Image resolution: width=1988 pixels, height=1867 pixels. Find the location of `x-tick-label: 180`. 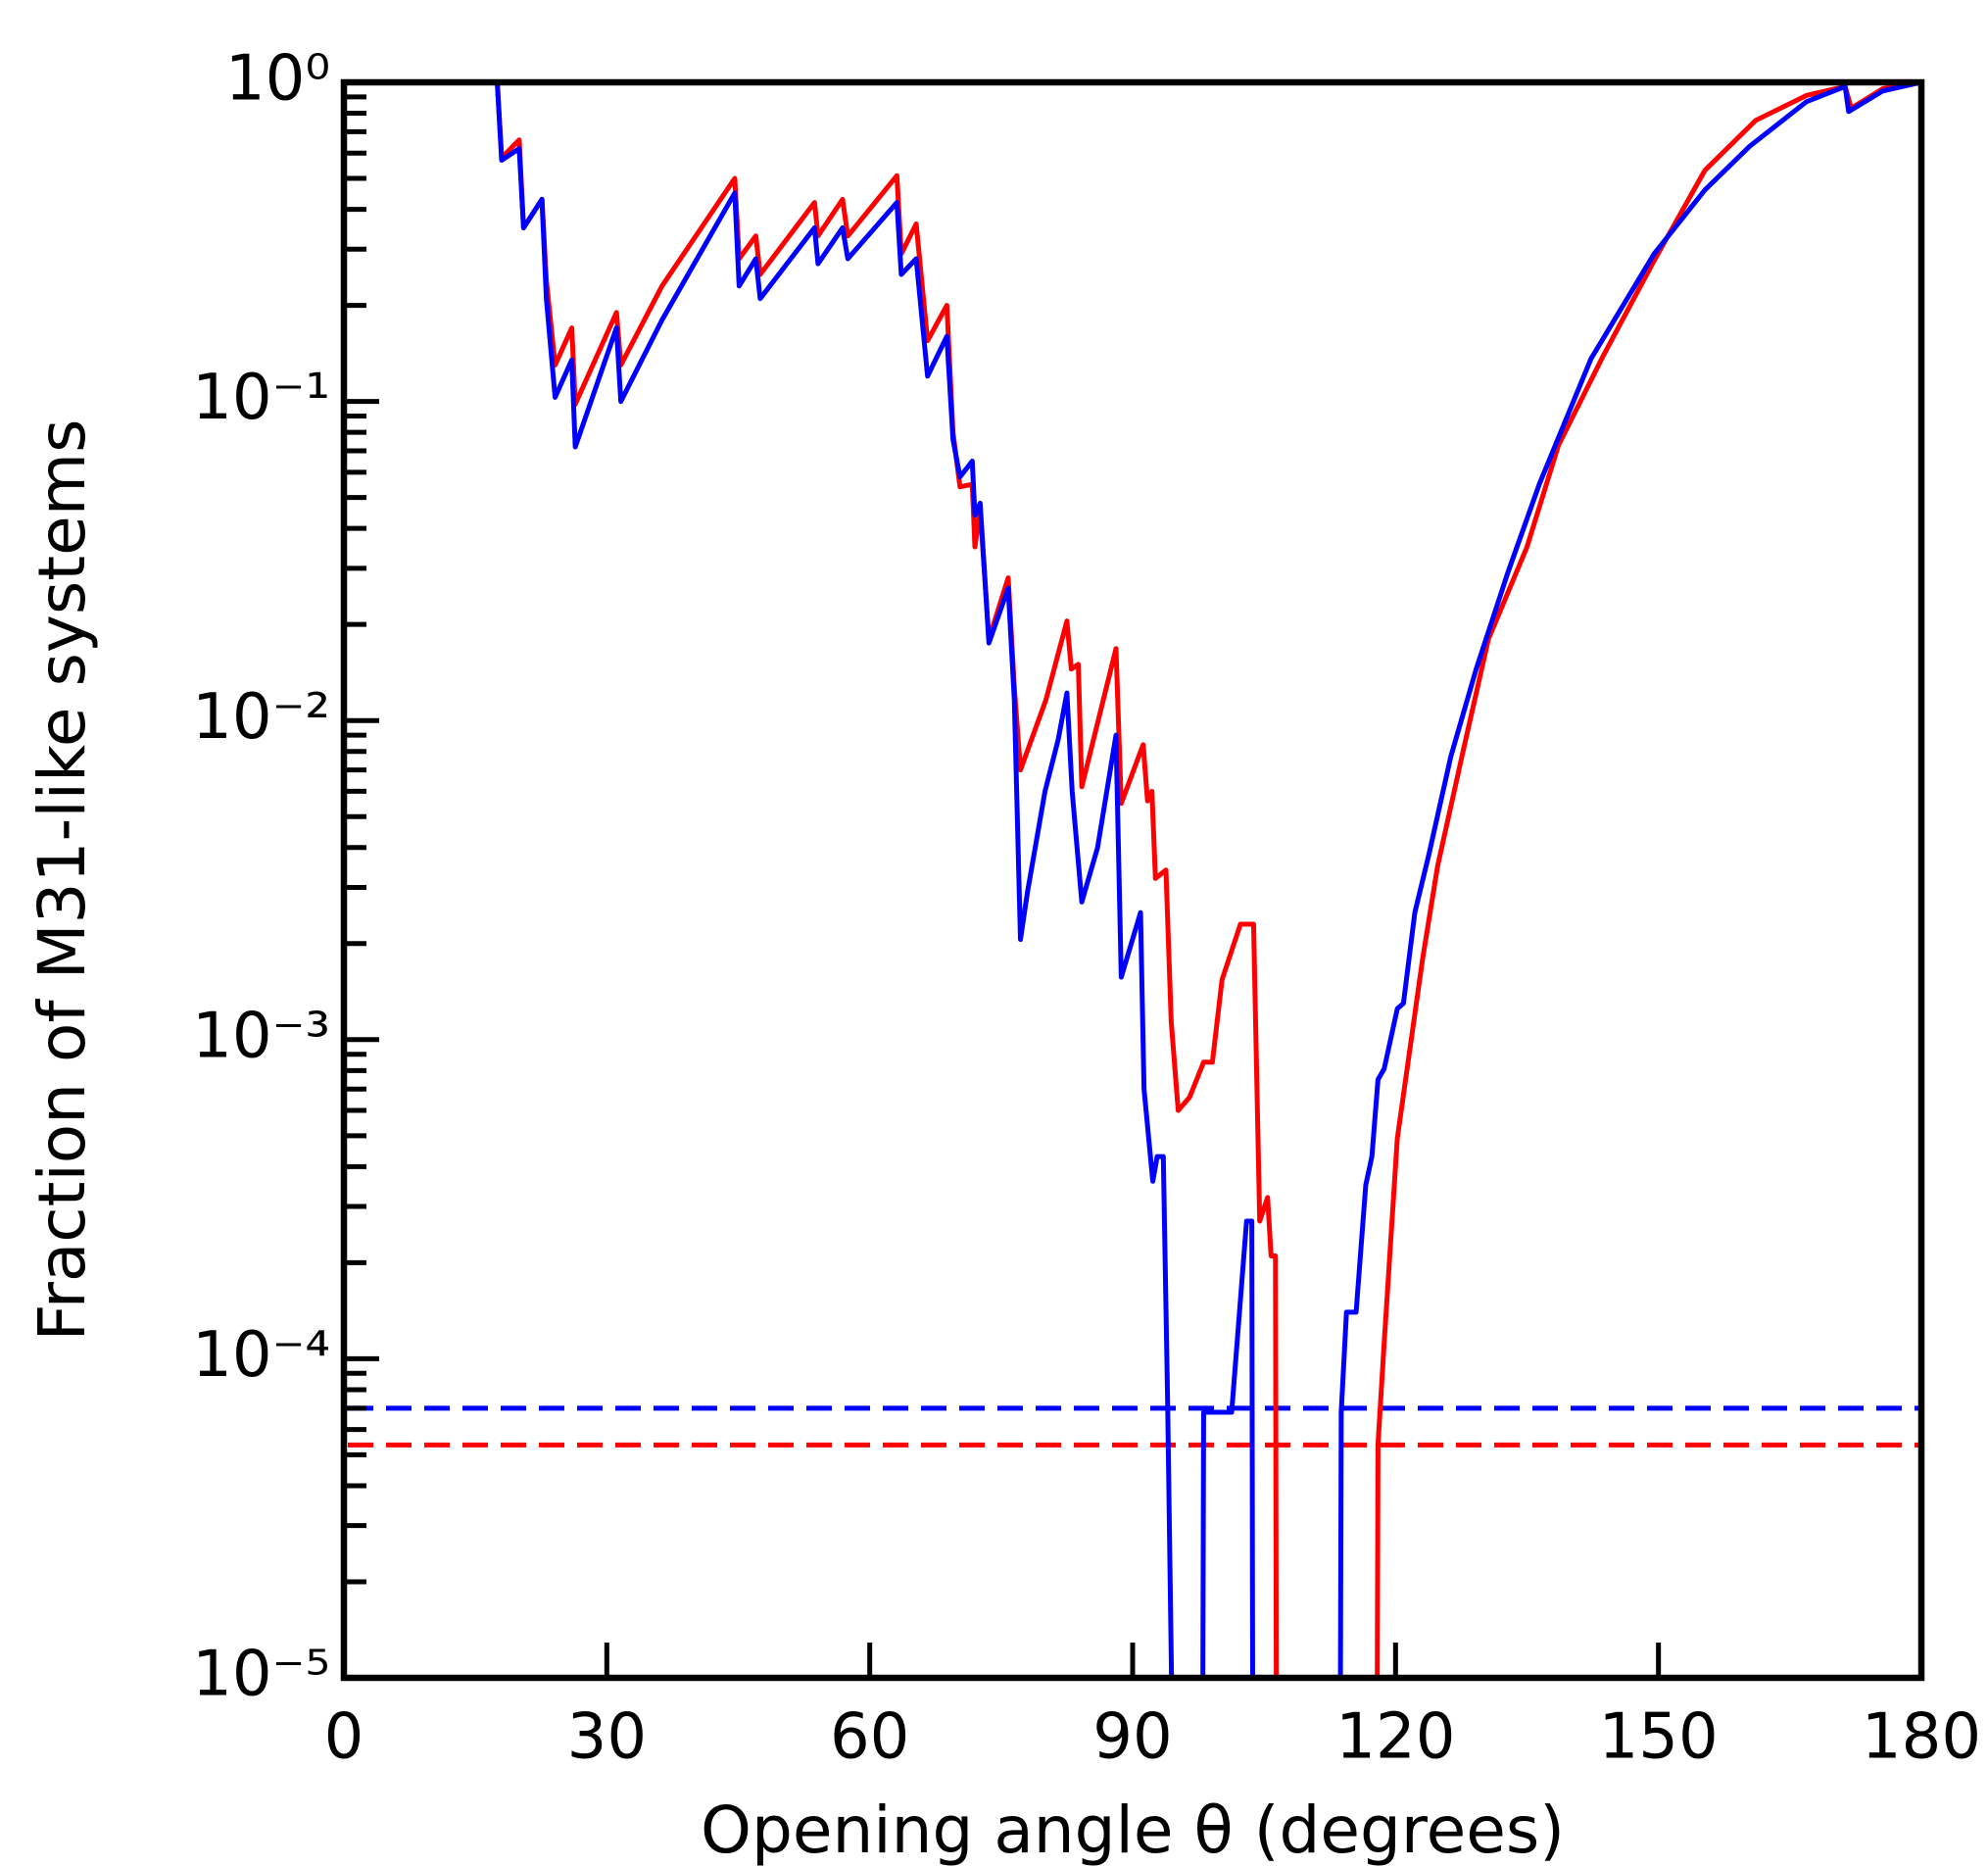

x-tick-label: 180 is located at coordinates (1921, 1738).